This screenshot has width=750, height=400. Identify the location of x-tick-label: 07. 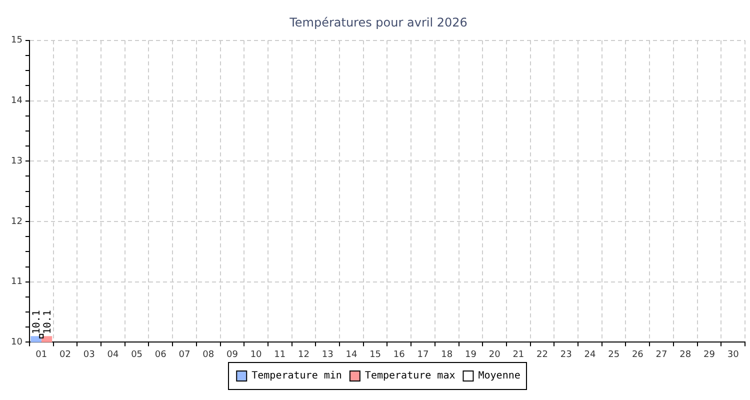
(184, 355).